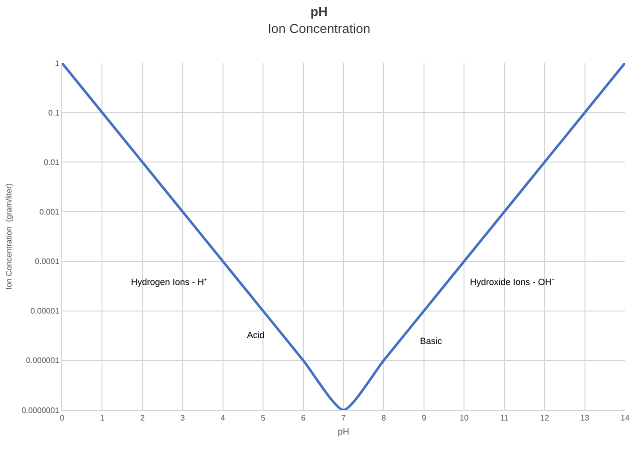 The image size is (638, 455). I want to click on y-tick-label: 1, so click(57, 63).